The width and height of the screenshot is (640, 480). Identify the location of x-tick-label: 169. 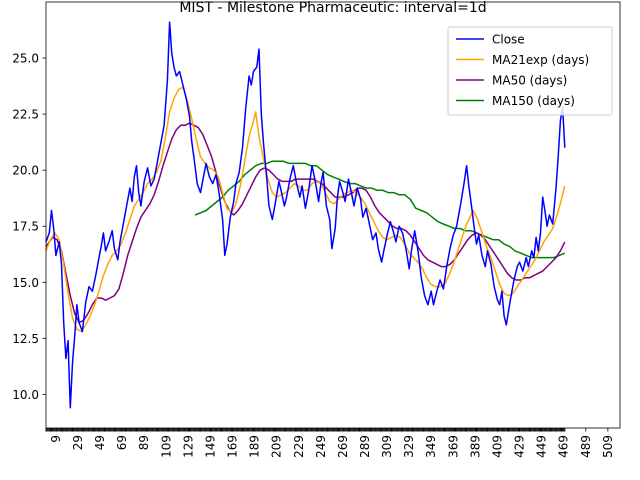
(233, 446).